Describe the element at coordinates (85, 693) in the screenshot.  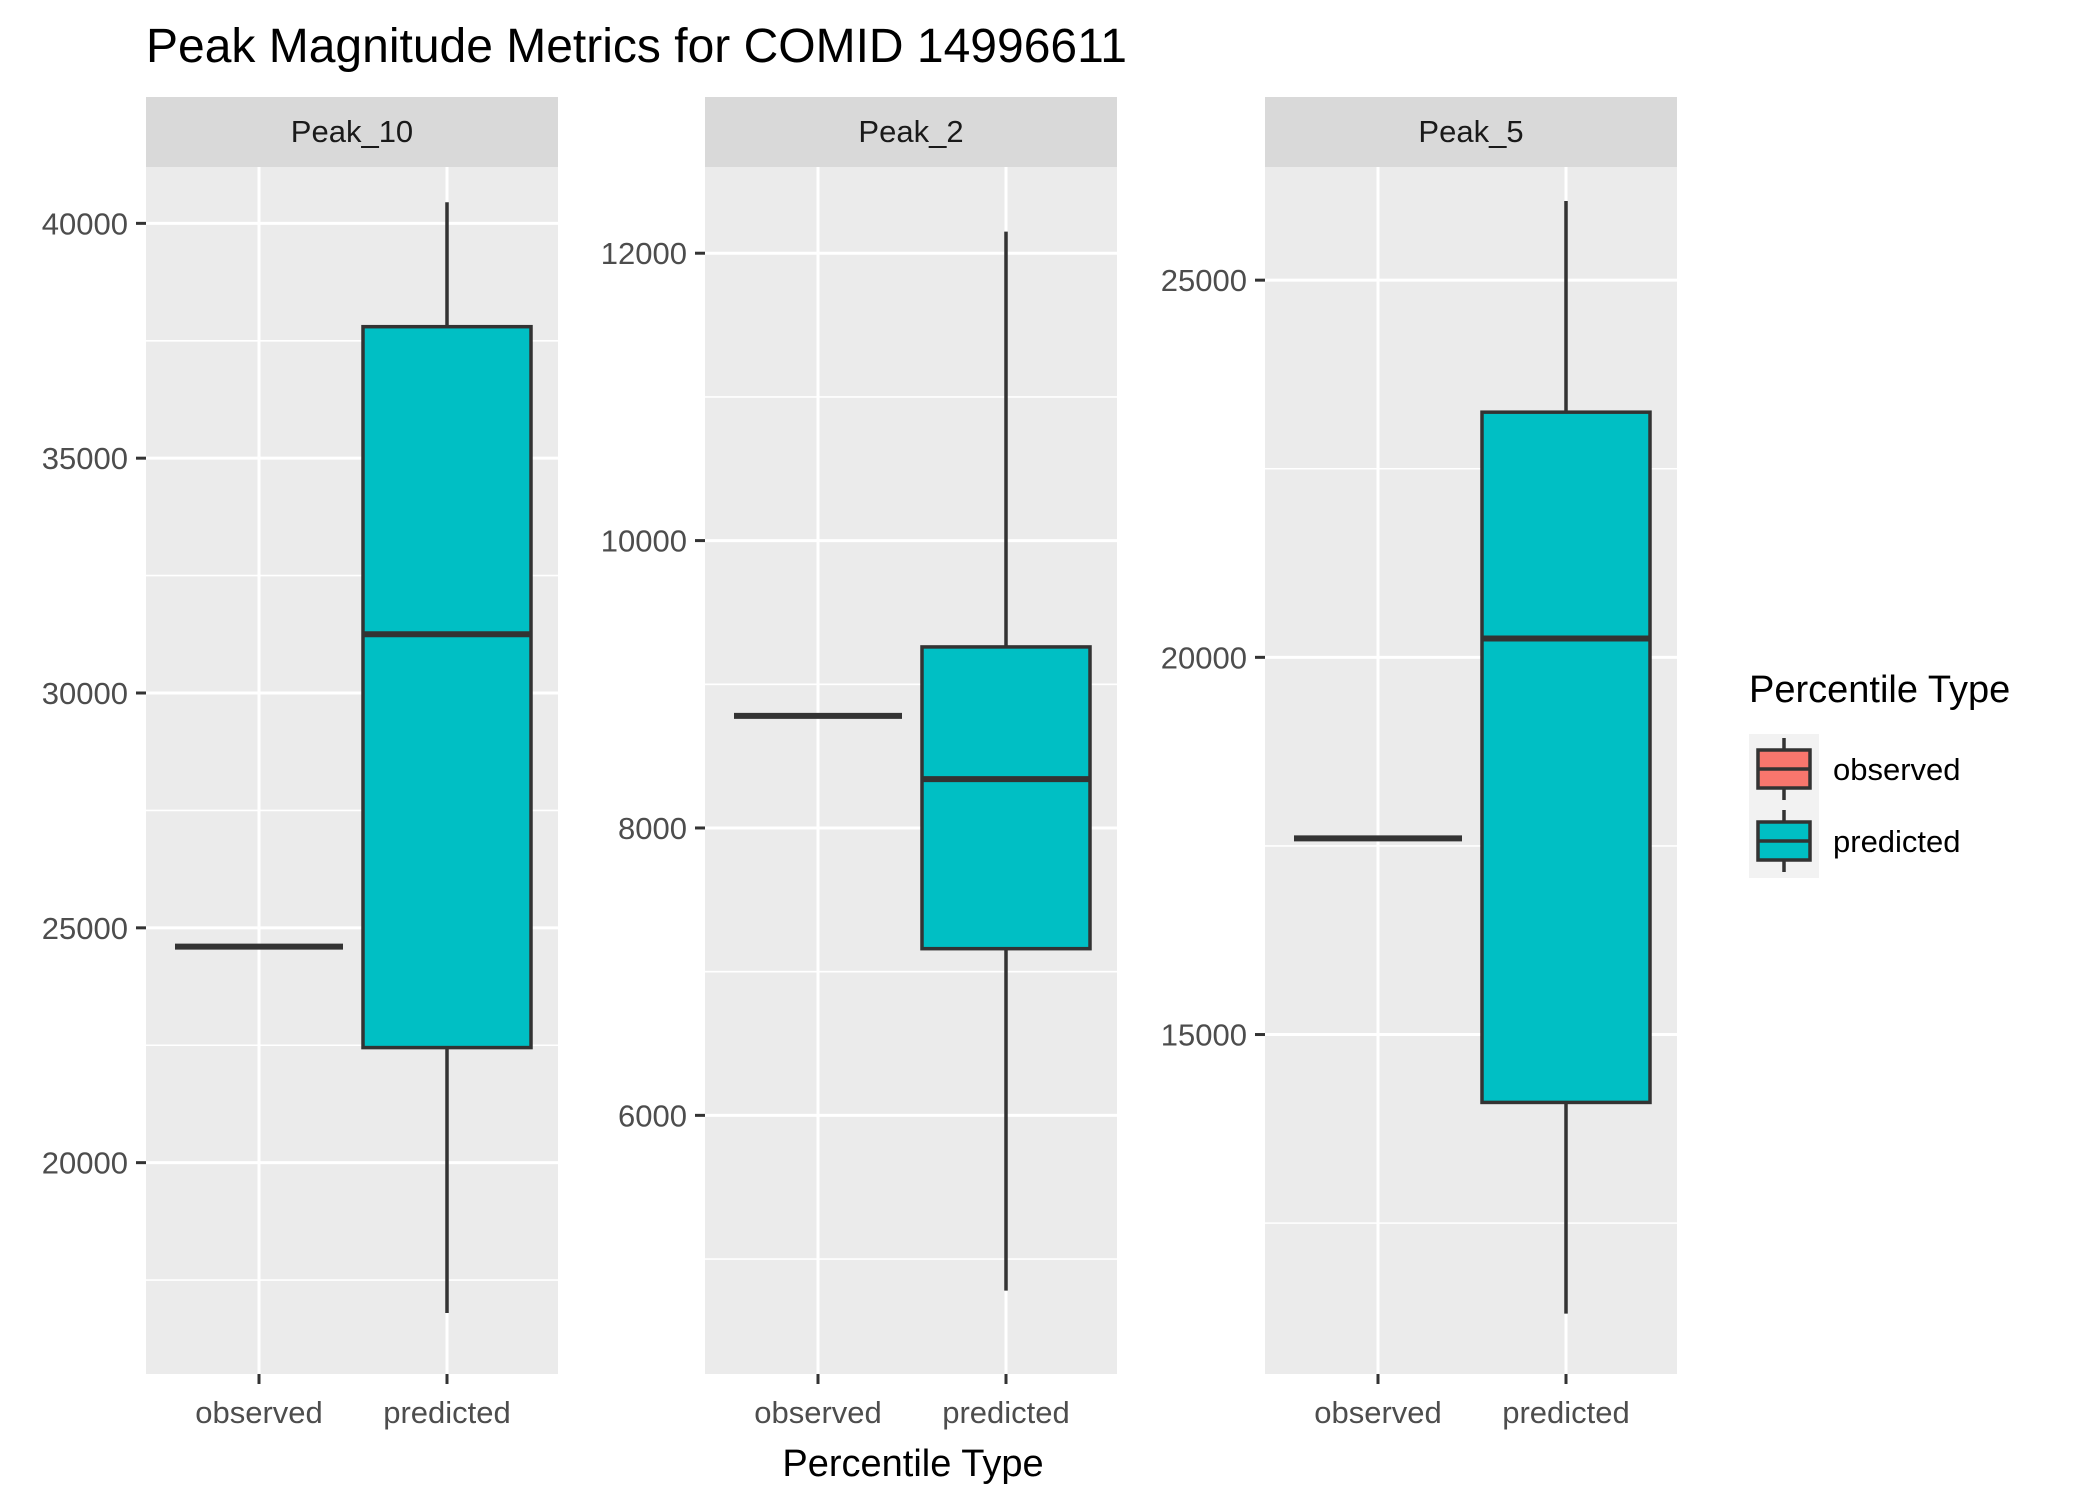
I see `y-tick-label: 30000` at that location.